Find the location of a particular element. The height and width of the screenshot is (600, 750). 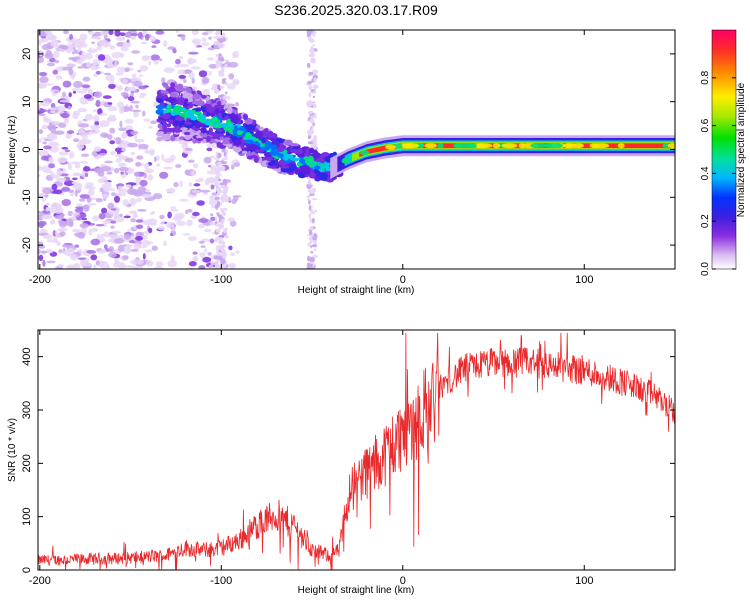

snr-x-tick-label: 100 is located at coordinates (584, 581).